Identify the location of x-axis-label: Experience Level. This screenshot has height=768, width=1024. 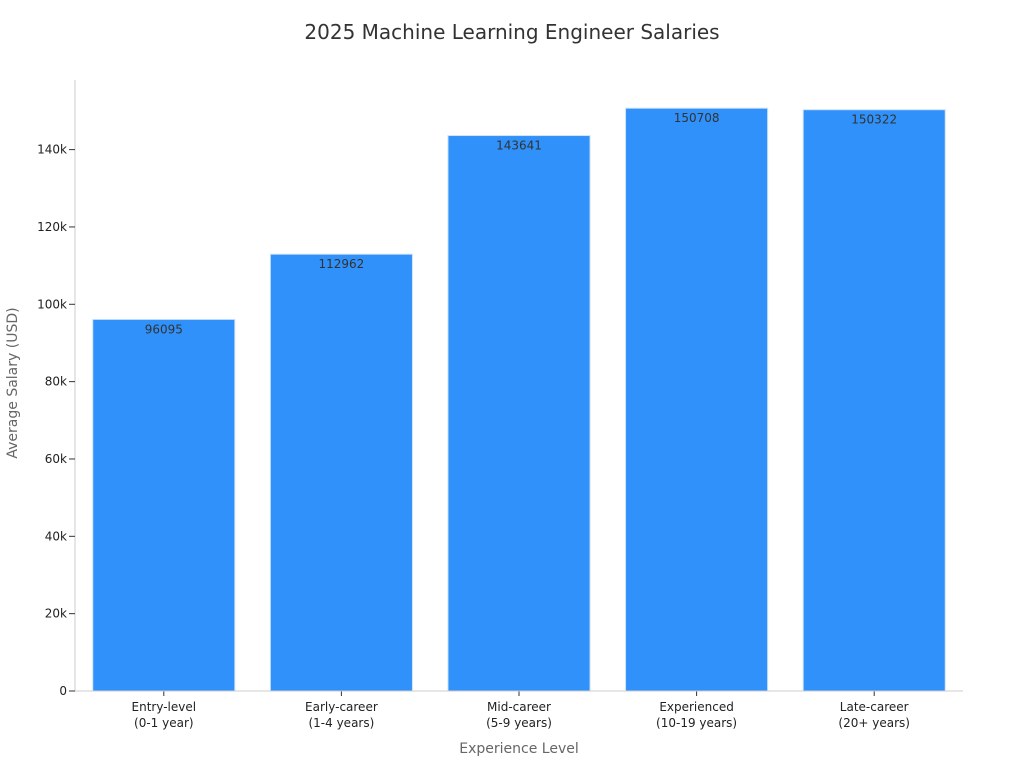
(519, 749).